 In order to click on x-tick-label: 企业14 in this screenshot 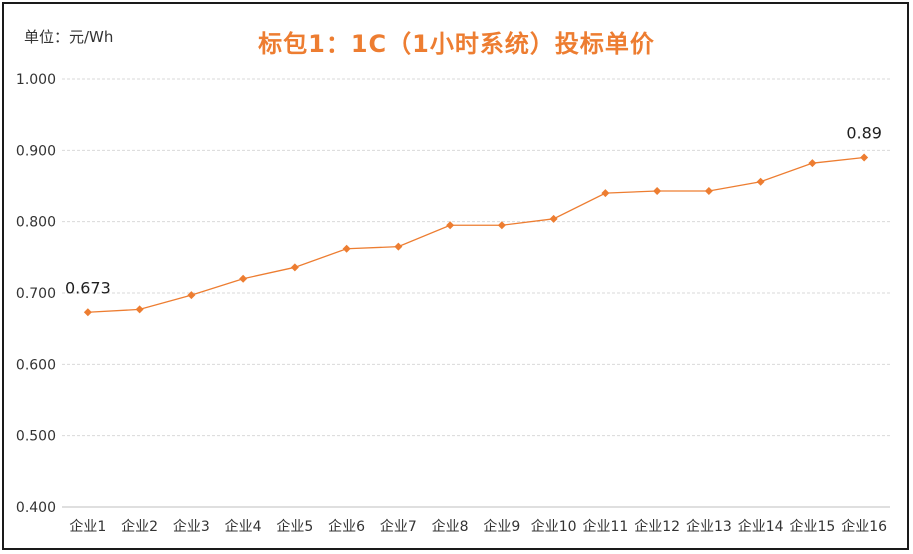, I will do `click(761, 526)`.